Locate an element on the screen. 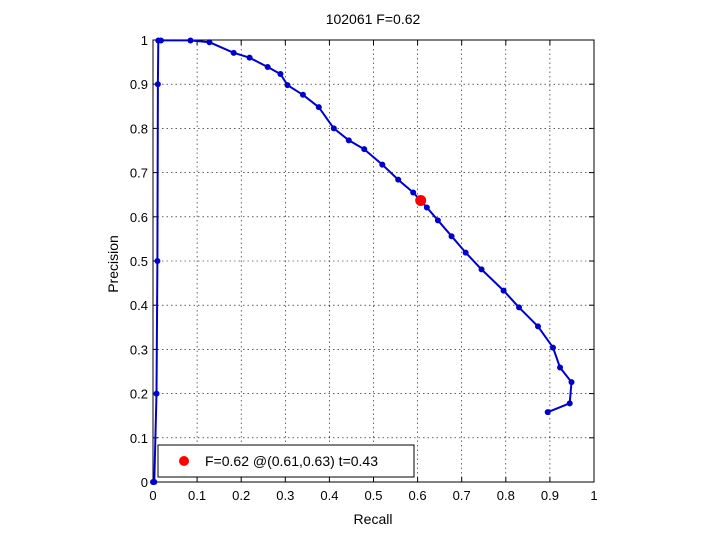 Image resolution: width=720 pixels, height=540 pixels. y-tick-label: 0.3 is located at coordinates (139, 349).